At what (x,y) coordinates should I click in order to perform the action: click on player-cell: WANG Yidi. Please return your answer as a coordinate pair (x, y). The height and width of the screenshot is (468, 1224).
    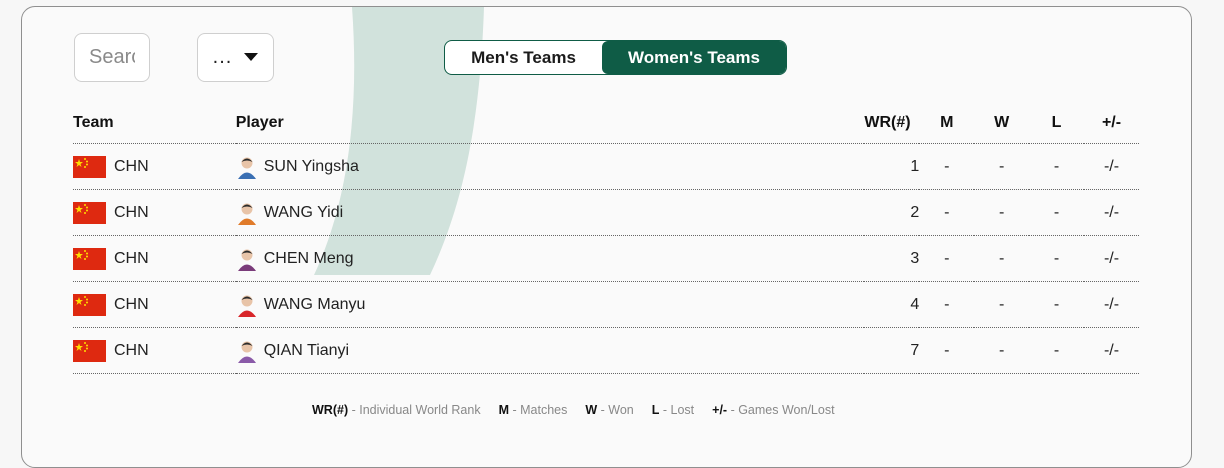
    Looking at the image, I should click on (550, 212).